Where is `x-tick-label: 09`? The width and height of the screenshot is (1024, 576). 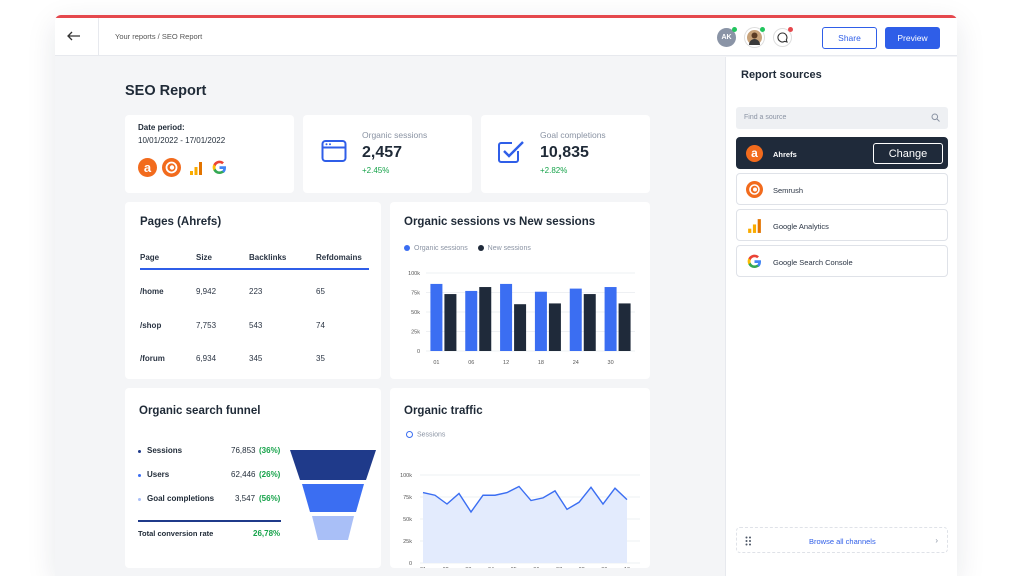
x-tick-label: 09 is located at coordinates (604, 567).